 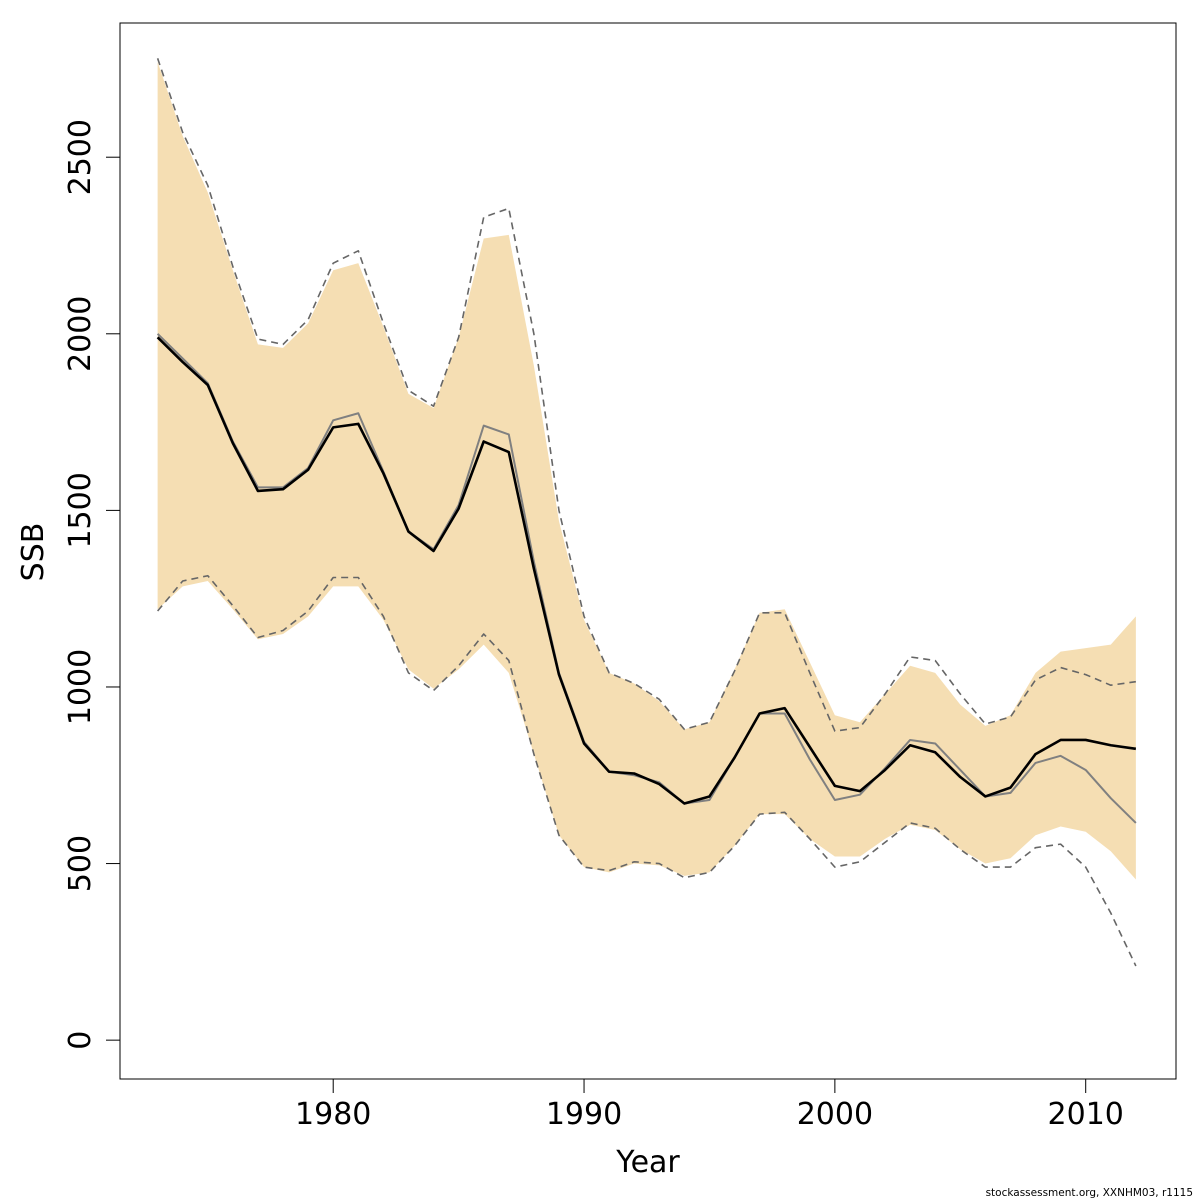 What do you see at coordinates (80, 157) in the screenshot?
I see `y-tick-label: 2500` at bounding box center [80, 157].